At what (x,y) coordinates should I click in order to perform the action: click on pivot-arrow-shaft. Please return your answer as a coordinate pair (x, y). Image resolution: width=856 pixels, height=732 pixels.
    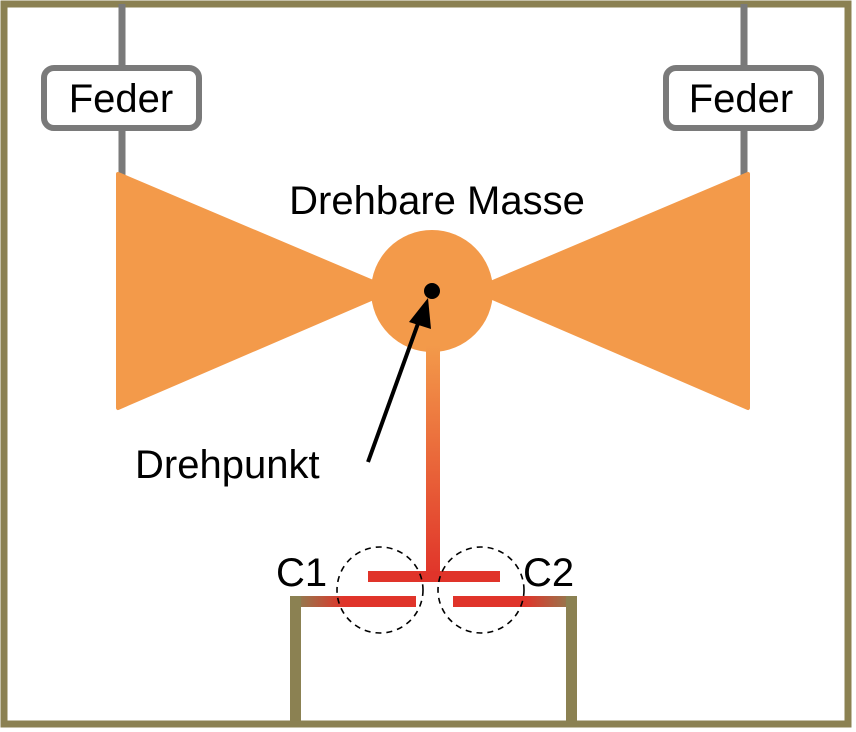
    Looking at the image, I should click on (394, 390).